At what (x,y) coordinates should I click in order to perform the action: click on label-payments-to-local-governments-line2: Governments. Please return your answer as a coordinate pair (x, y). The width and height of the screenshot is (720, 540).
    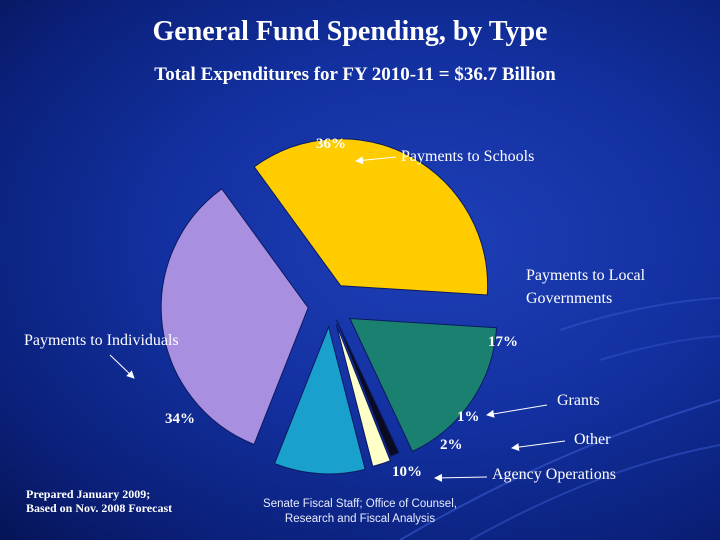
    Looking at the image, I should click on (569, 298).